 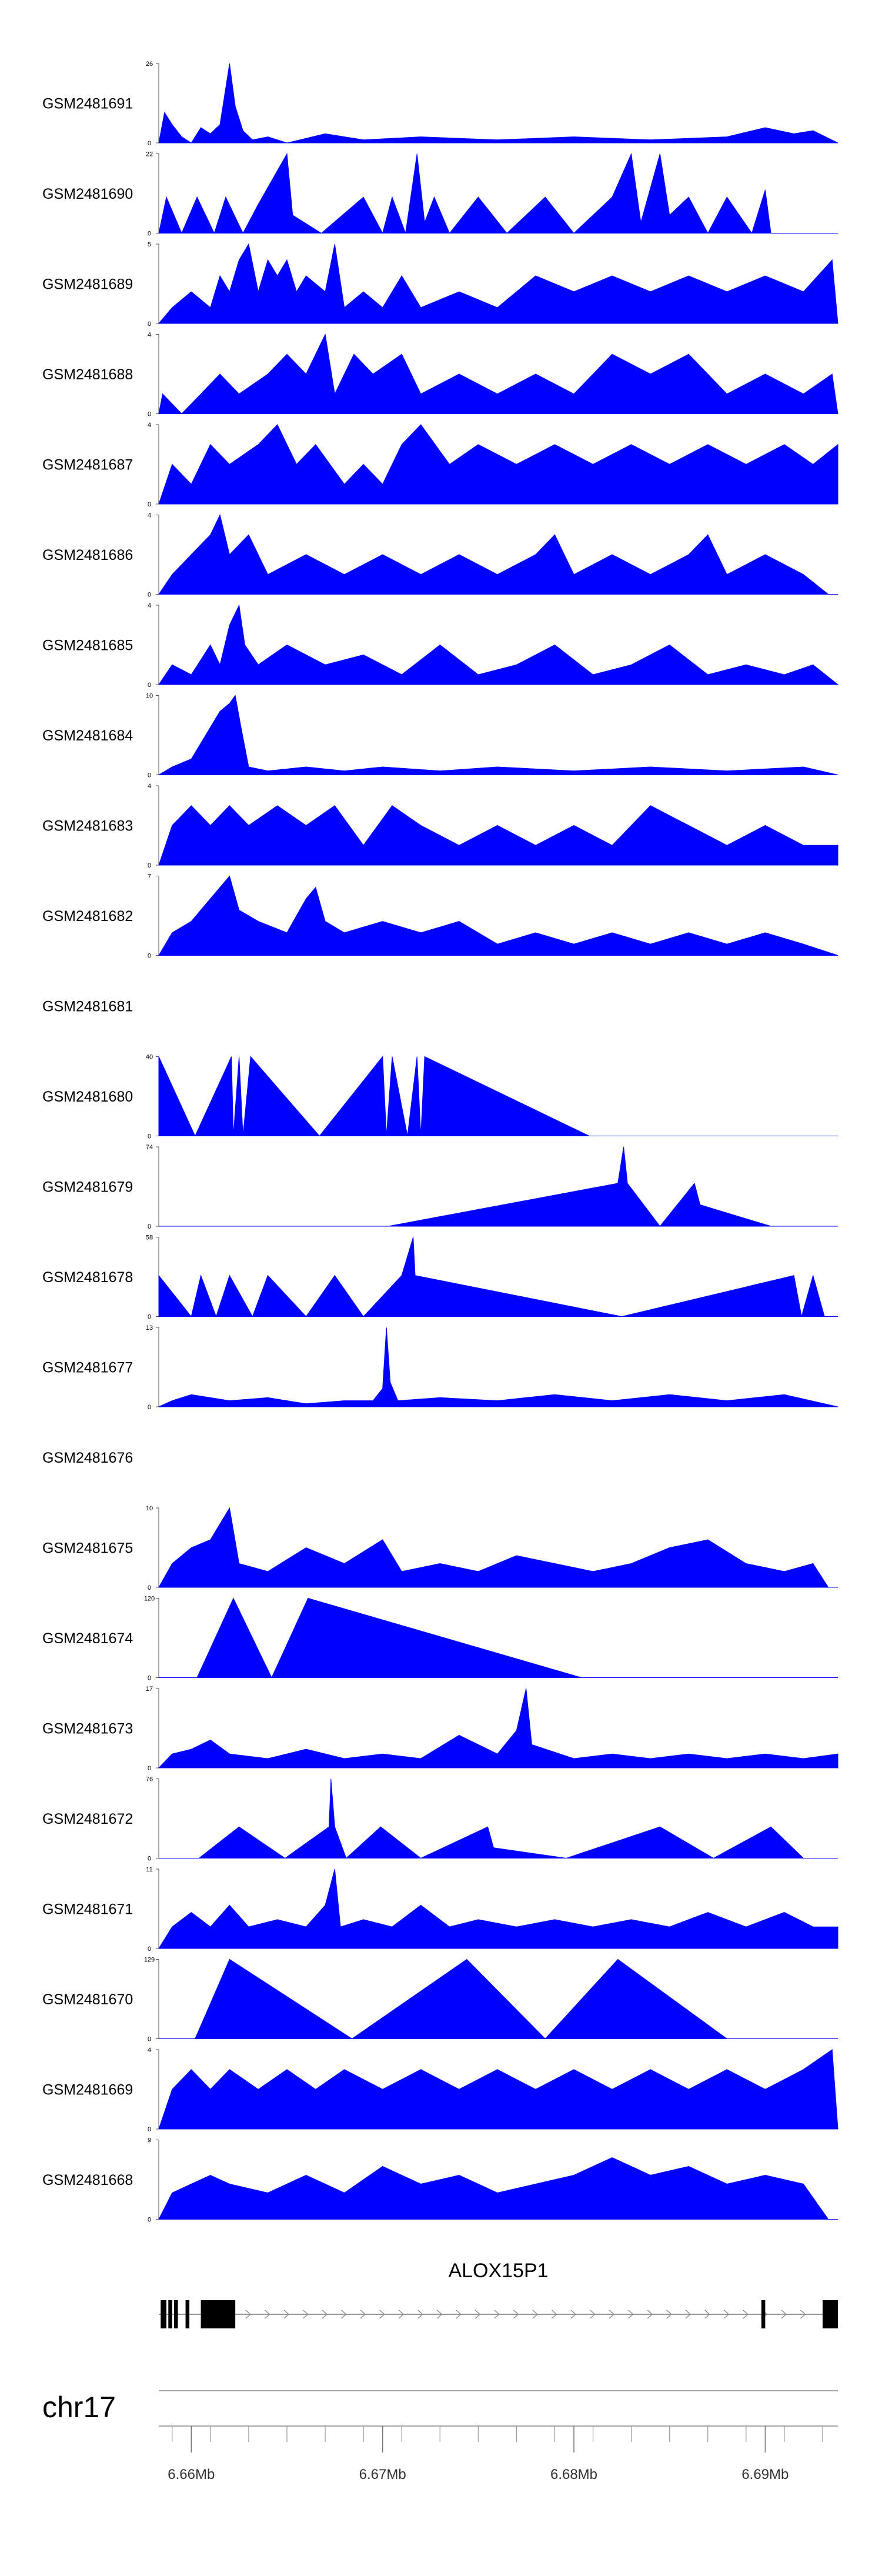 I want to click on y-min-label-gsm2481668: 0, so click(x=149, y=2220).